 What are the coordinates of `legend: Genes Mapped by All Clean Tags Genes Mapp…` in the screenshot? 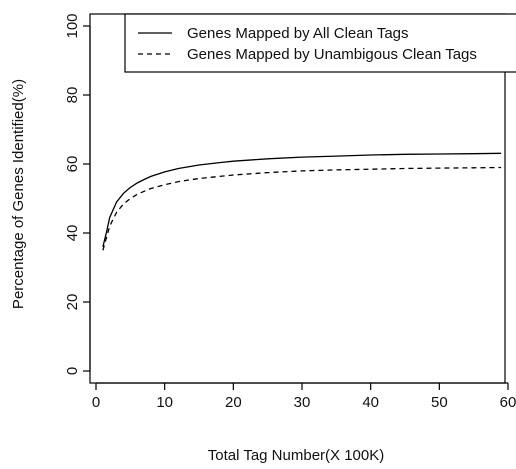 It's located at (320, 43).